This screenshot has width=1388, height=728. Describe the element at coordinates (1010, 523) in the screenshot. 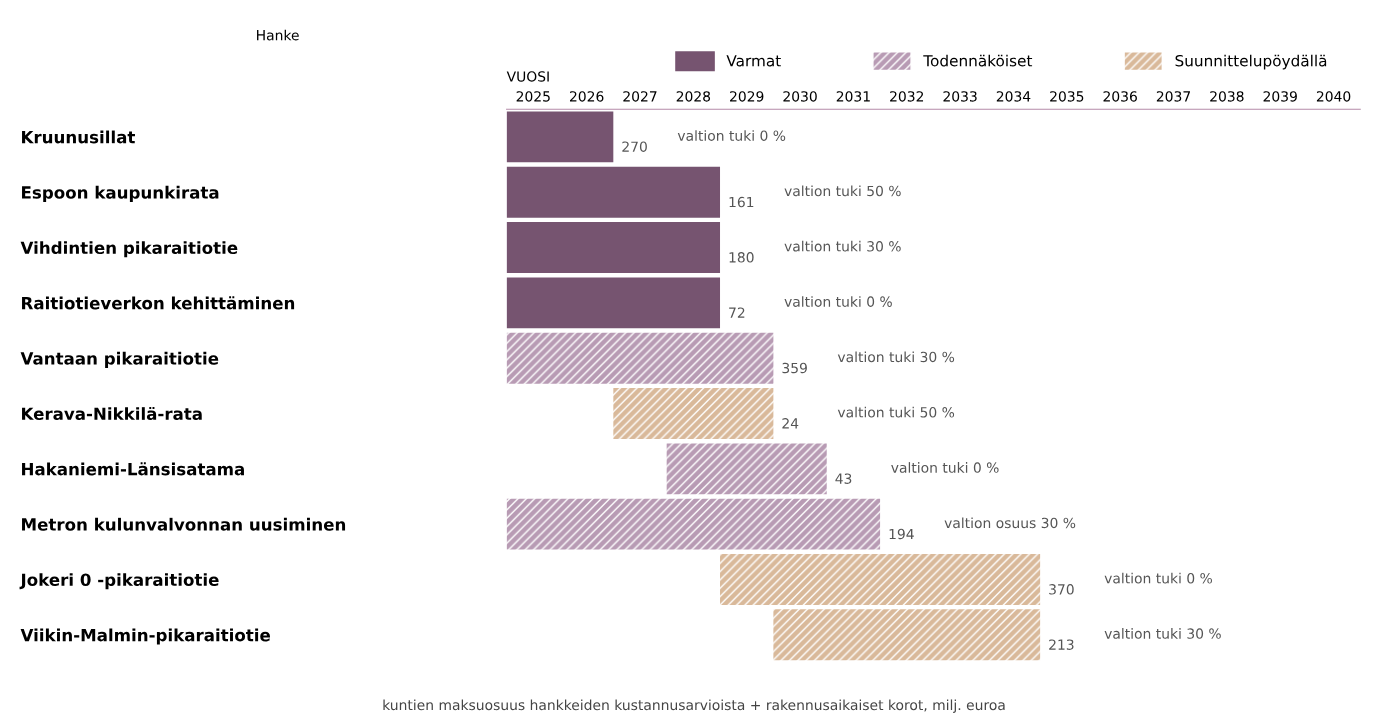

I see `annotation: valtion osuus 30 %` at that location.